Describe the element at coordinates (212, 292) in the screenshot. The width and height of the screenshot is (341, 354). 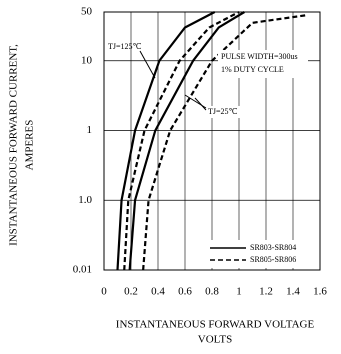
I see `x-tick-label: 0.8` at that location.